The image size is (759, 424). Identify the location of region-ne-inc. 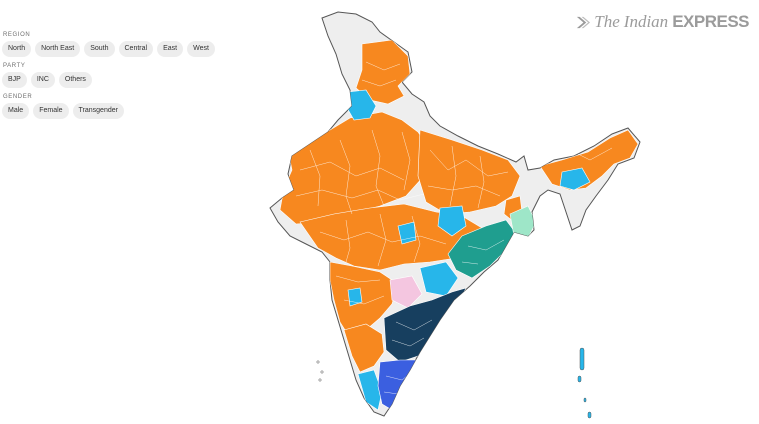
(575, 179).